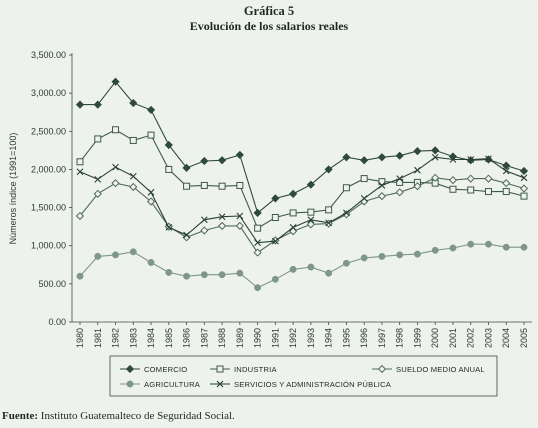 Image resolution: width=538 pixels, height=428 pixels. I want to click on x-tick-label: 1993, so click(311, 338).